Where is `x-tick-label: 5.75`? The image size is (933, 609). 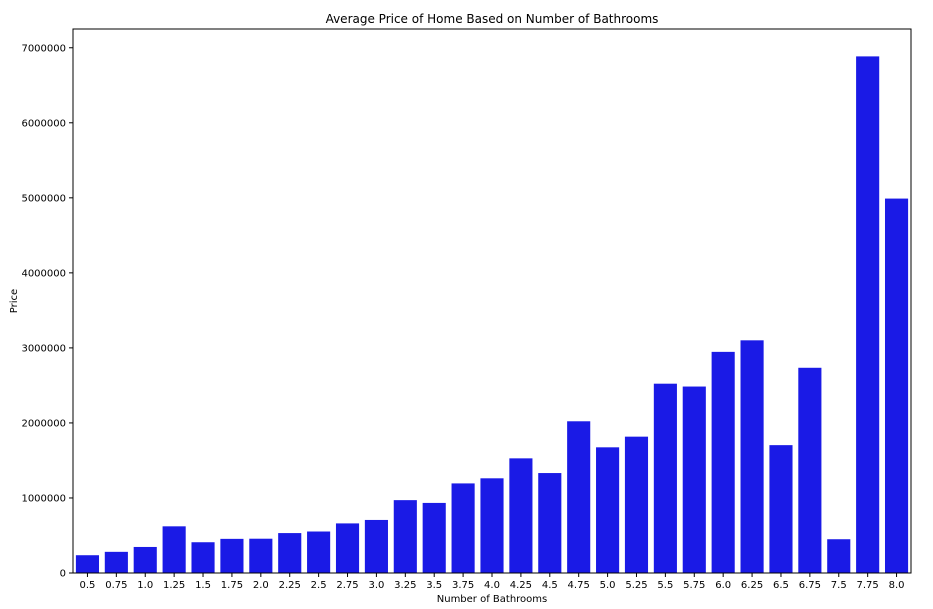 x-tick-label: 5.75 is located at coordinates (694, 585).